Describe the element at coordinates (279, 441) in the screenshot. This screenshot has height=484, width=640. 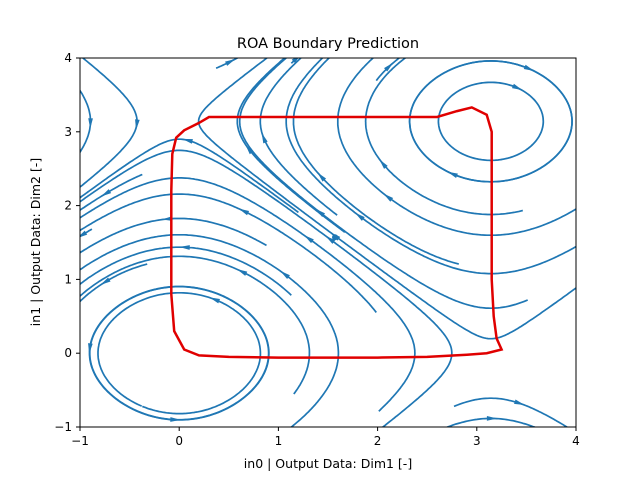
I see `x-tick-label: 1` at that location.